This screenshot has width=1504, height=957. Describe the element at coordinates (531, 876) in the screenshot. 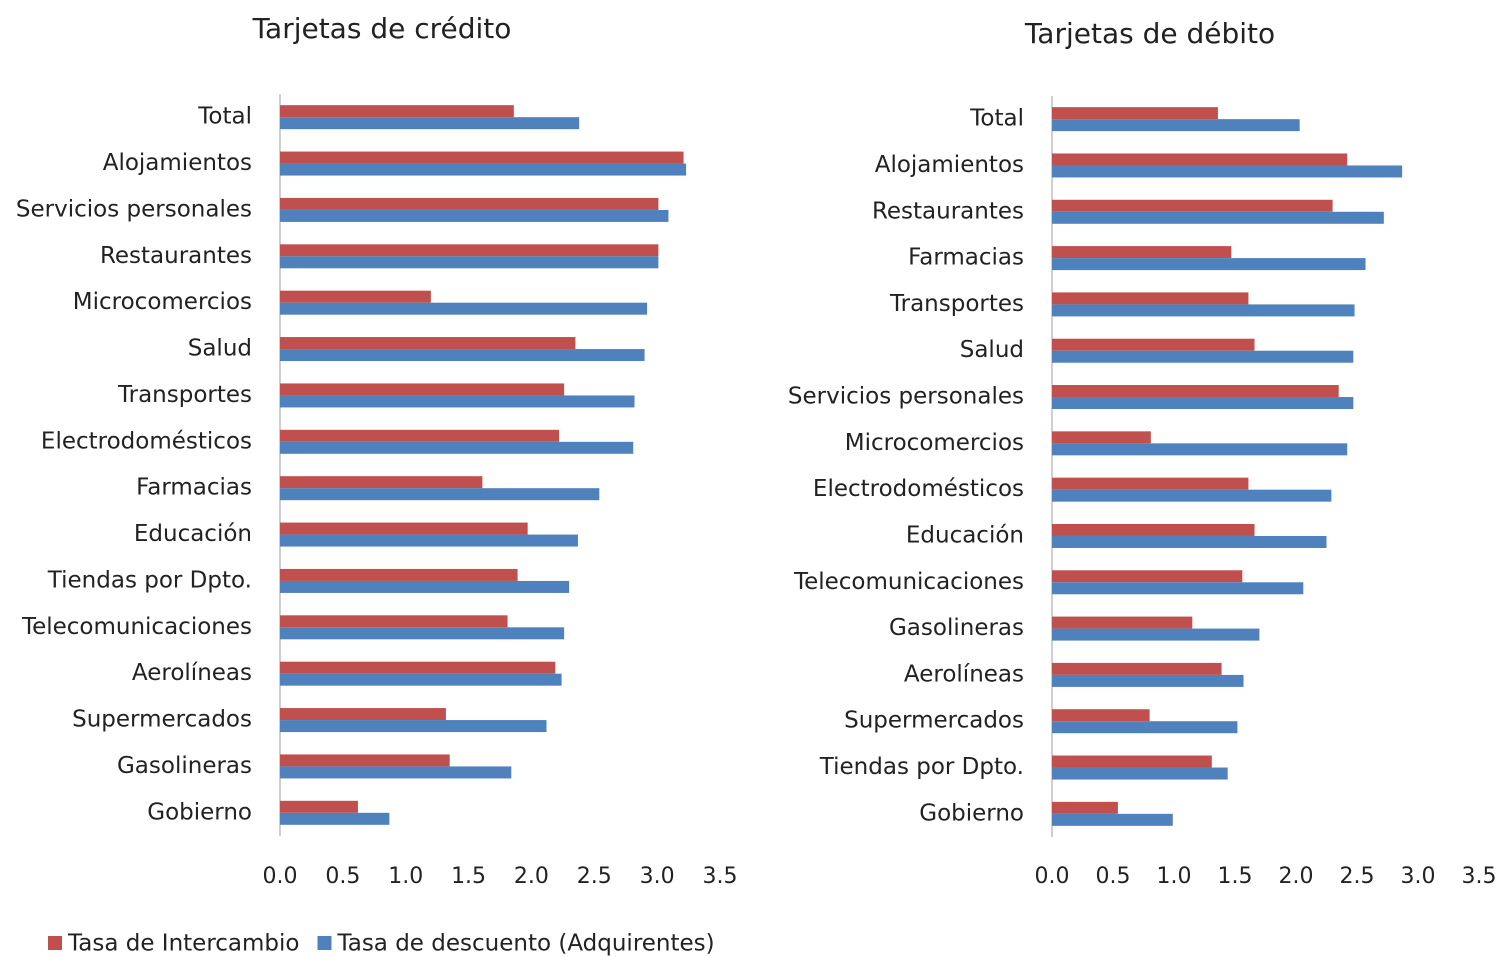

I see `x-tick-label: 2.0` at that location.